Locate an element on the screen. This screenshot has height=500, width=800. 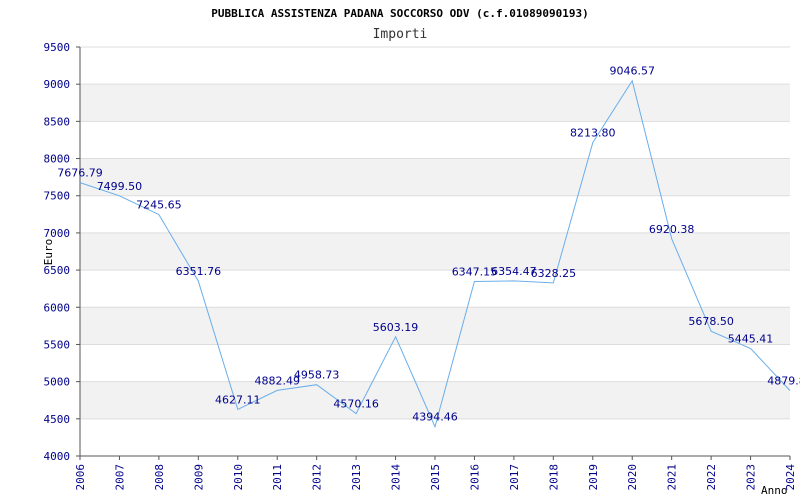
x-tick-label: 2008 is located at coordinates (159, 477).